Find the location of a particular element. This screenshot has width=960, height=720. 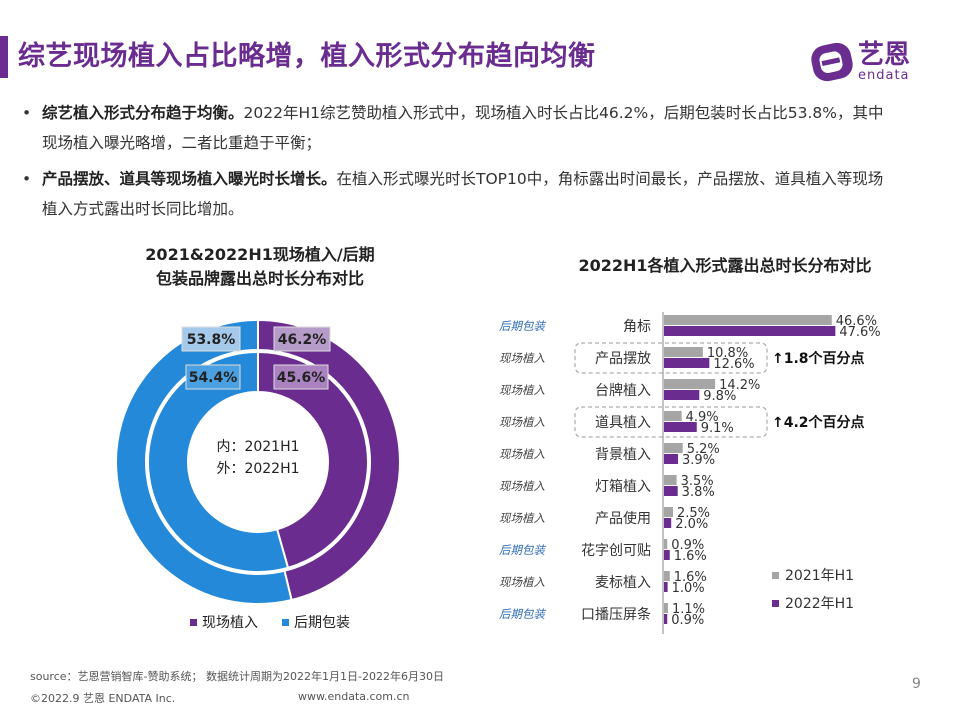

bar-value-label: 10.8% is located at coordinates (727, 353).